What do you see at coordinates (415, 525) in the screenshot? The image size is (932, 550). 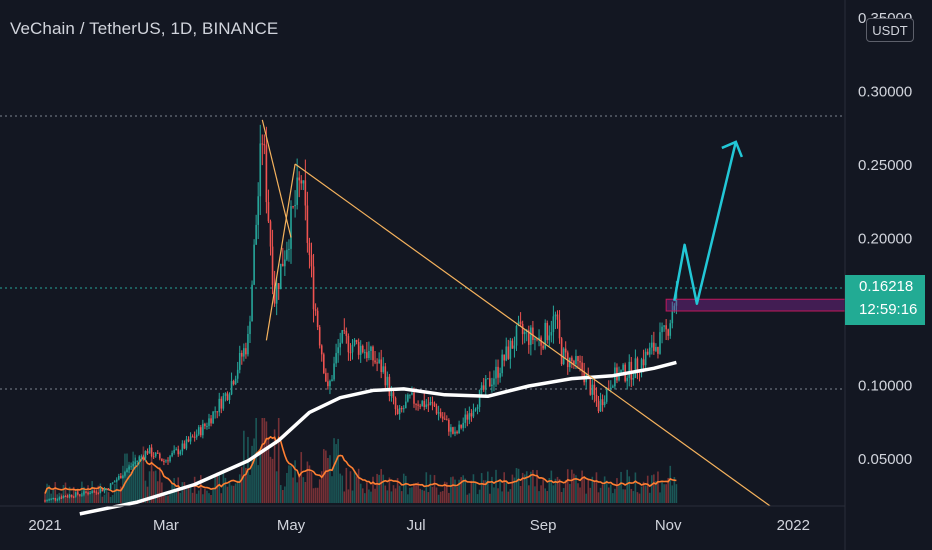 I see `time-tick-label: Jul` at bounding box center [415, 525].